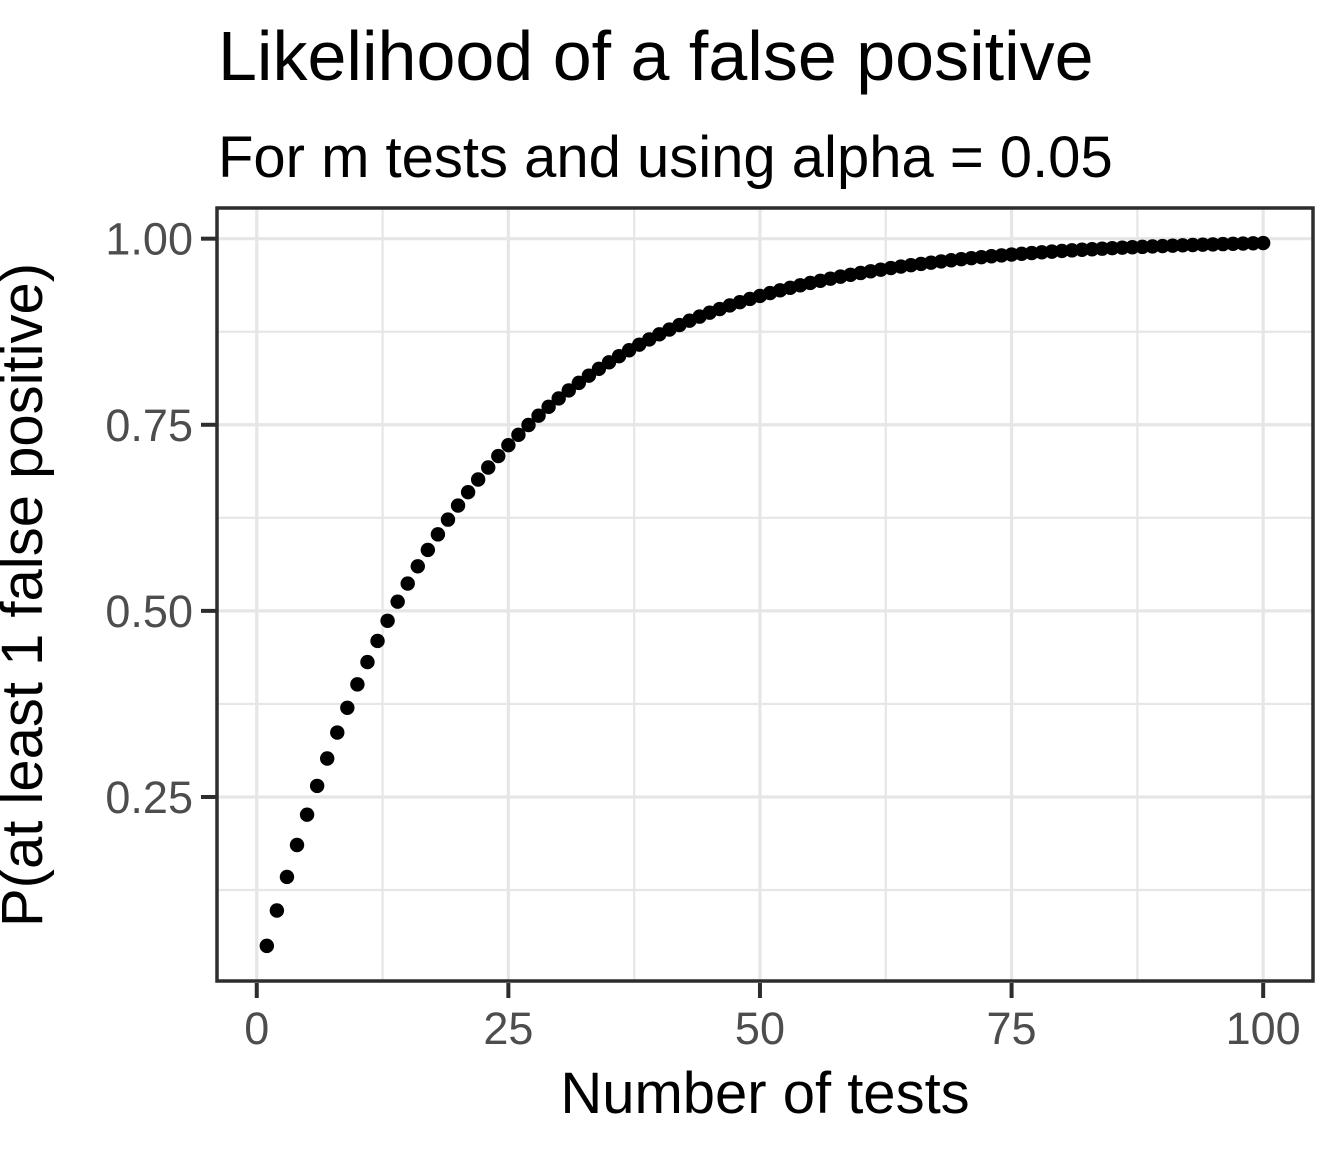  Describe the element at coordinates (764, 1093) in the screenshot. I see `x-axis-title: Number of tests` at that location.